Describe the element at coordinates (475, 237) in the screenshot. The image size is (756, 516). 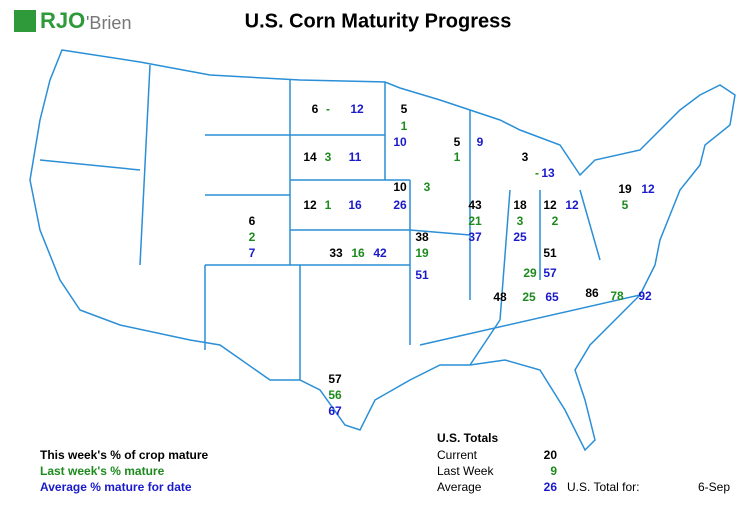
I see `state-average: 37` at that location.